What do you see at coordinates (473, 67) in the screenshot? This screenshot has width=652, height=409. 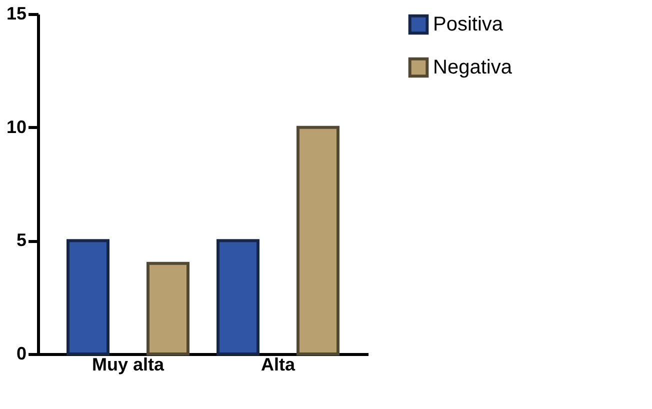 I see `legend-label: Negativa` at bounding box center [473, 67].